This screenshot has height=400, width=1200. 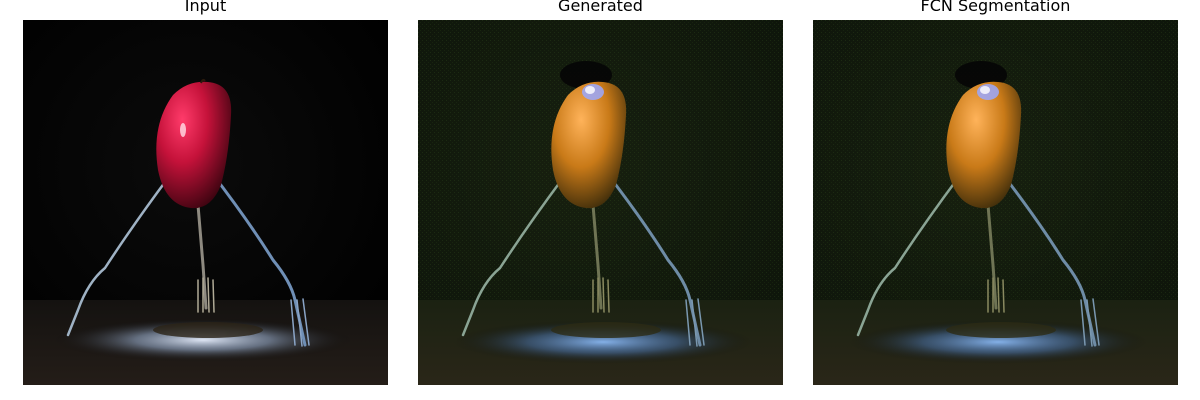 I want to click on panel-title-generated: Generated, so click(x=600, y=7).